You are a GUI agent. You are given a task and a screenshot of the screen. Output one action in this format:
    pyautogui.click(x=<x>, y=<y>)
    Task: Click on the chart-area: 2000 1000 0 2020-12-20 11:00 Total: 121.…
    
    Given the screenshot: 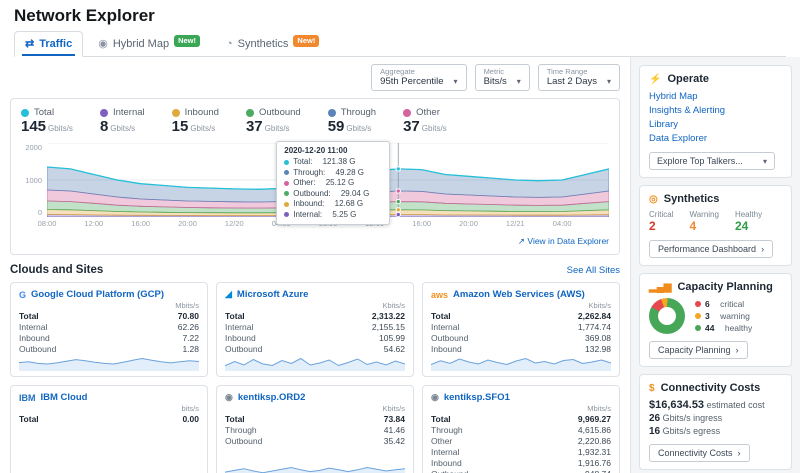 What is the action you would take?
    pyautogui.click(x=315, y=183)
    